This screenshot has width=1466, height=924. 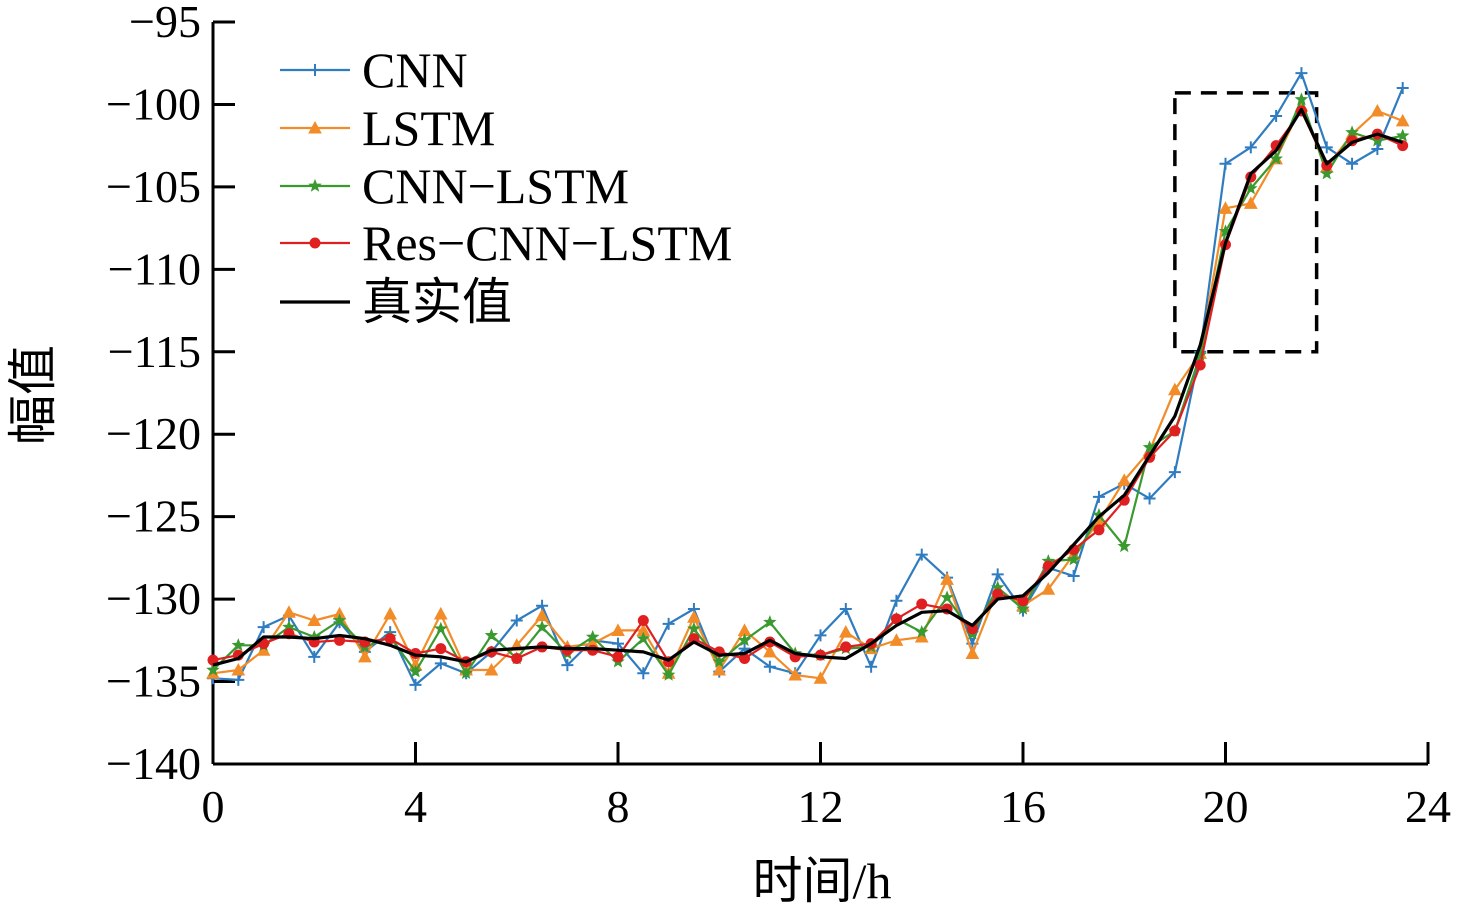 I want to click on x-tick-label: 24, so click(x=1428, y=806).